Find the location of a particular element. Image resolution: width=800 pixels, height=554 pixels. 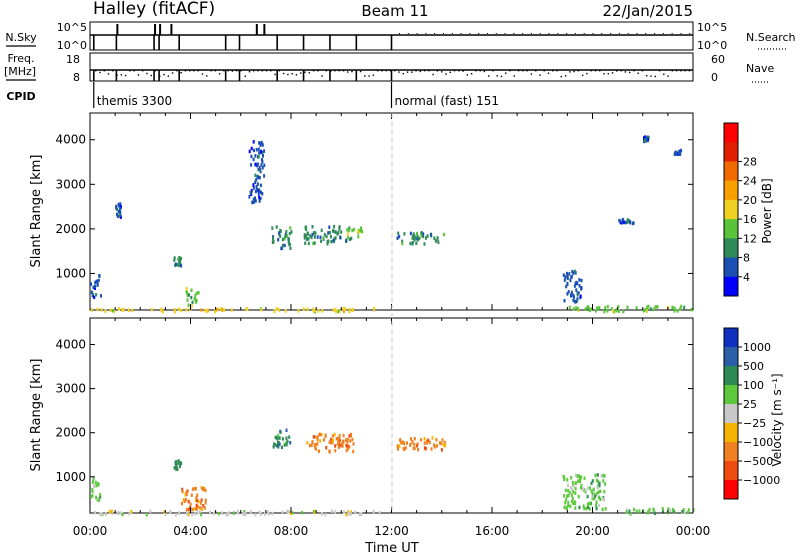

colorbar-swatch is located at coordinates (731, 395).